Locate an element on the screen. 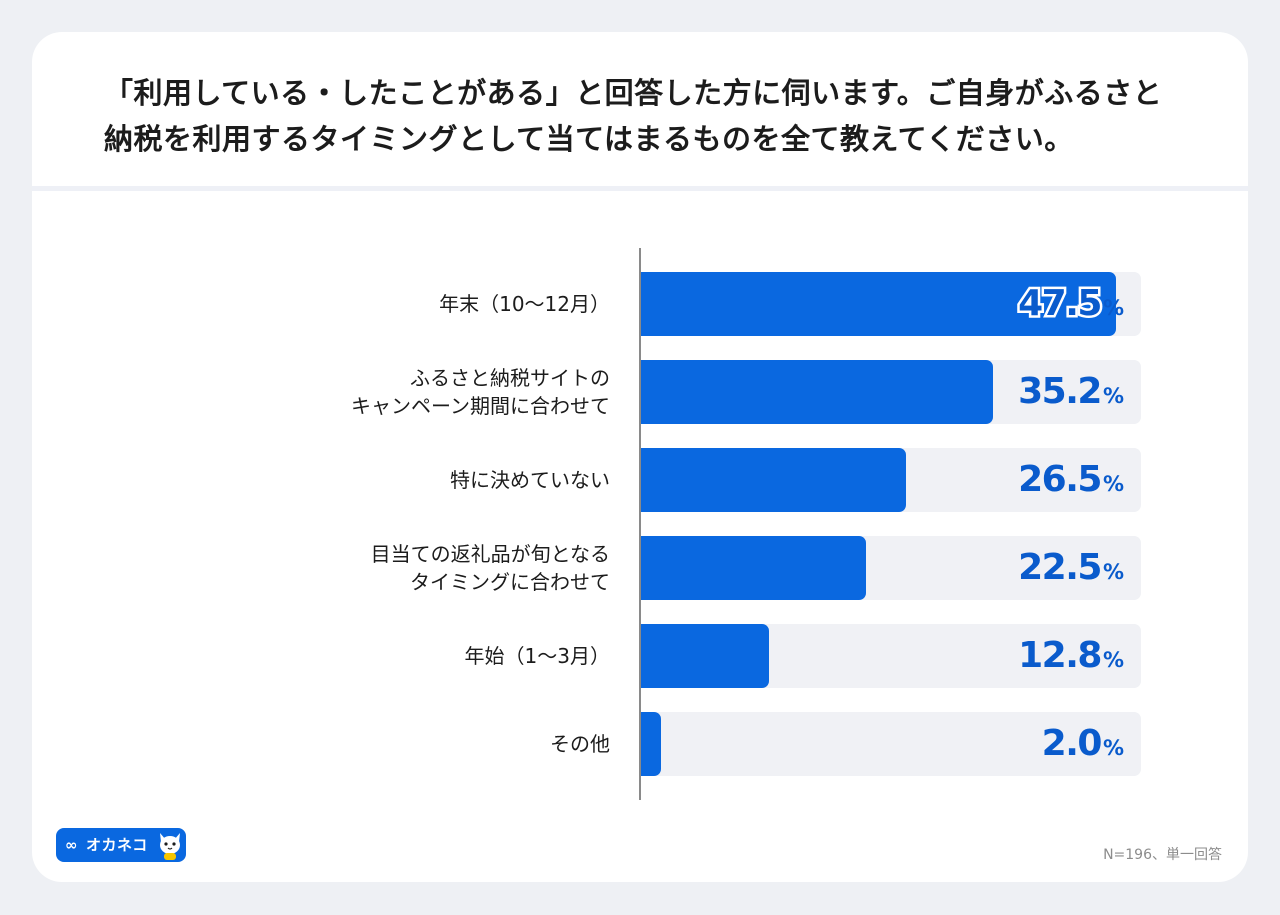 This screenshot has width=1280, height=915. category-label-line: キャンペーン期間に合わせて is located at coordinates (480, 406).